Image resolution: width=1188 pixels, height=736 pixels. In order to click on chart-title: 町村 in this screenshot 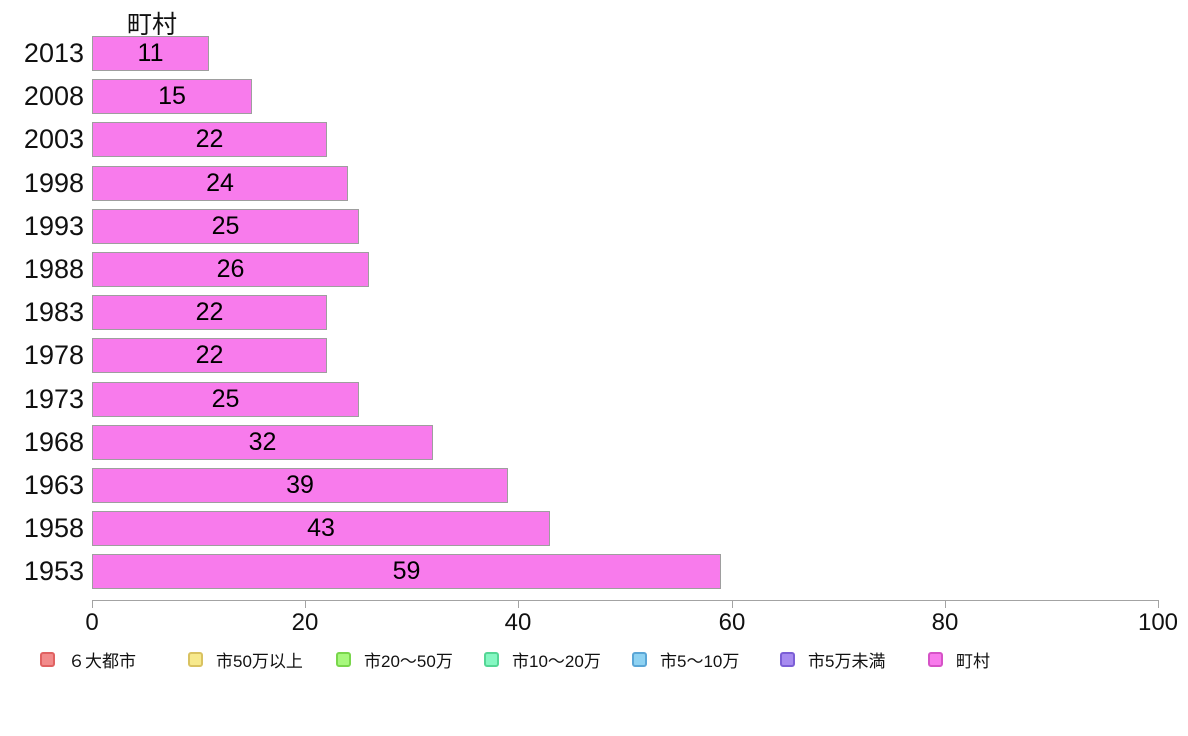, I will do `click(151, 25)`.